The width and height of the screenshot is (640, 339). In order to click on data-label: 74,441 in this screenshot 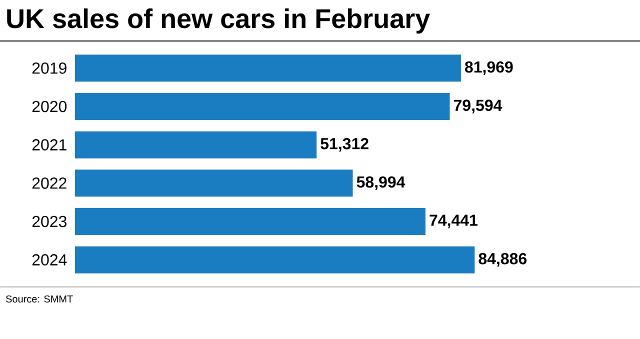, I will do `click(454, 221)`.